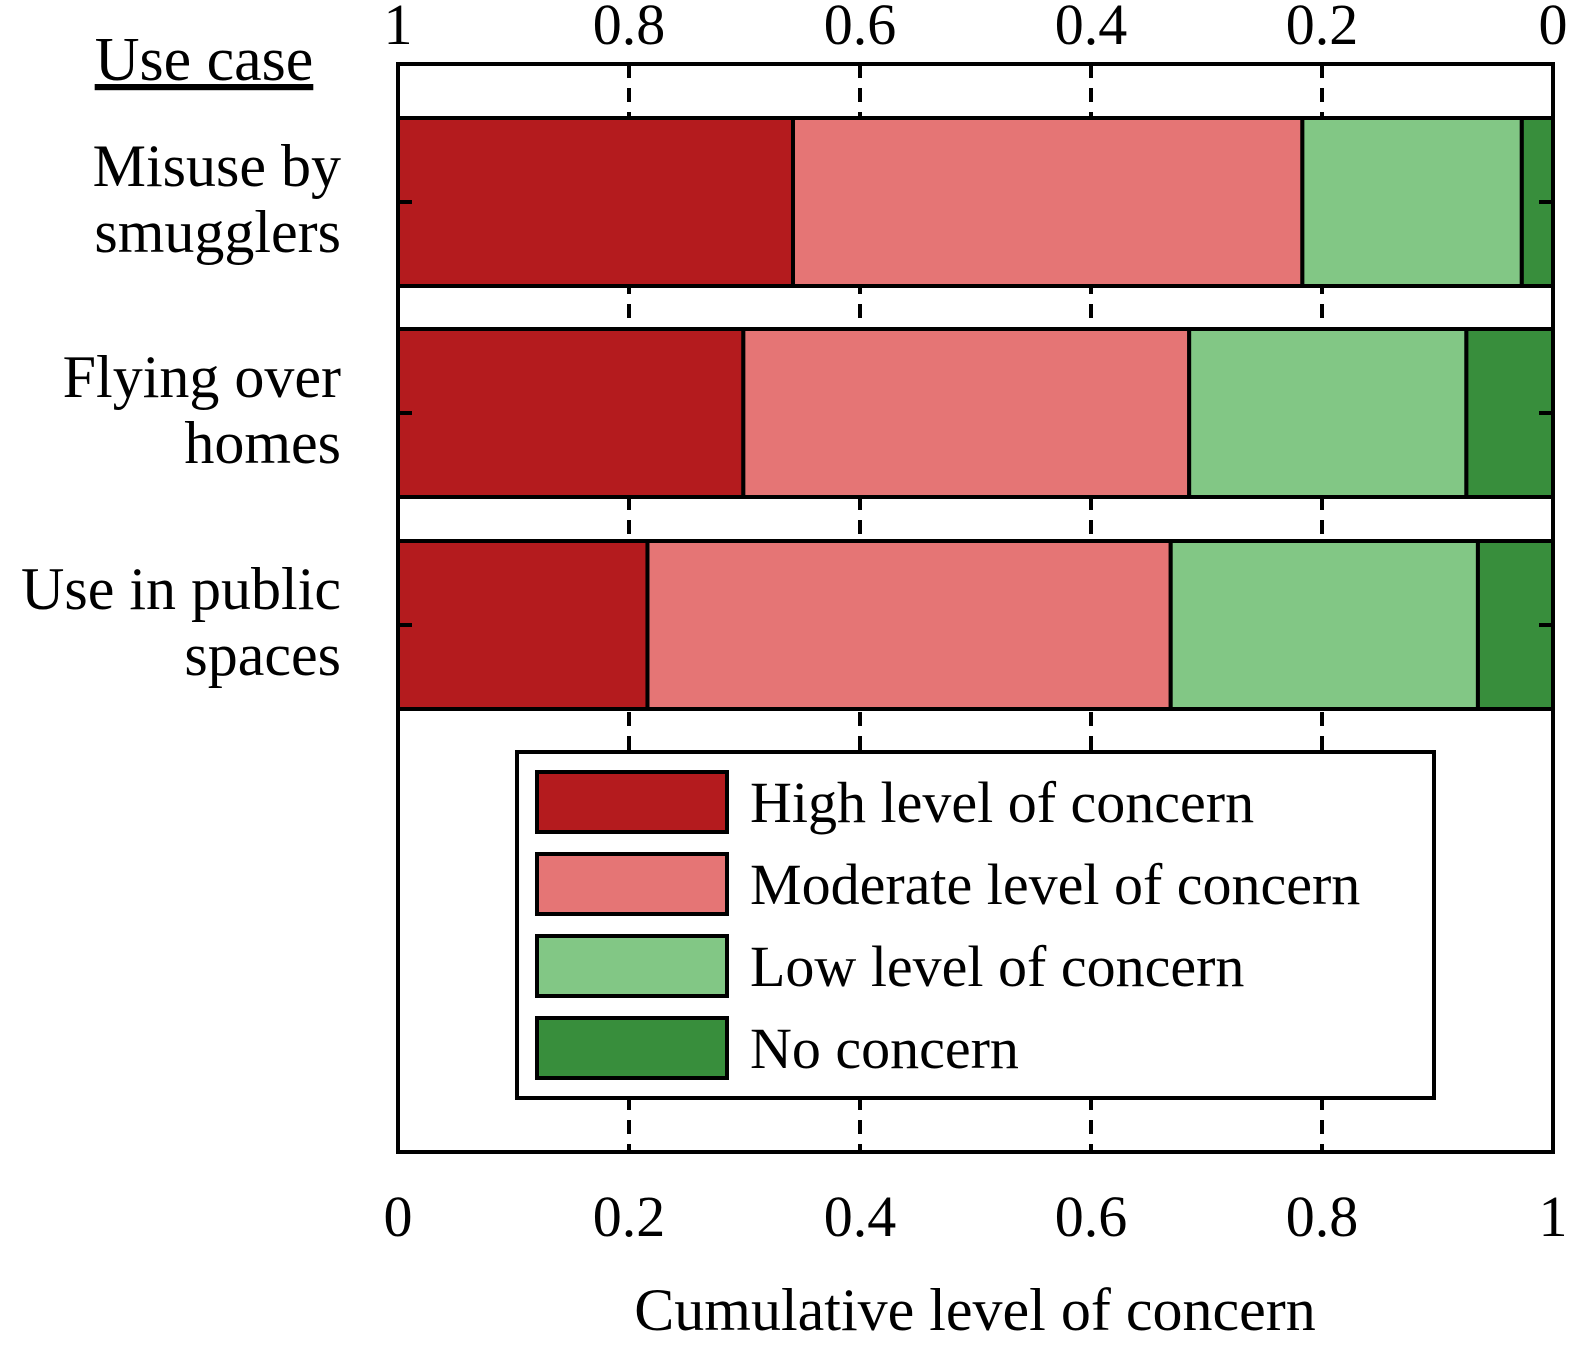 This screenshot has width=1575, height=1346. I want to click on x-tick-label-top: 0.6, so click(860, 28).